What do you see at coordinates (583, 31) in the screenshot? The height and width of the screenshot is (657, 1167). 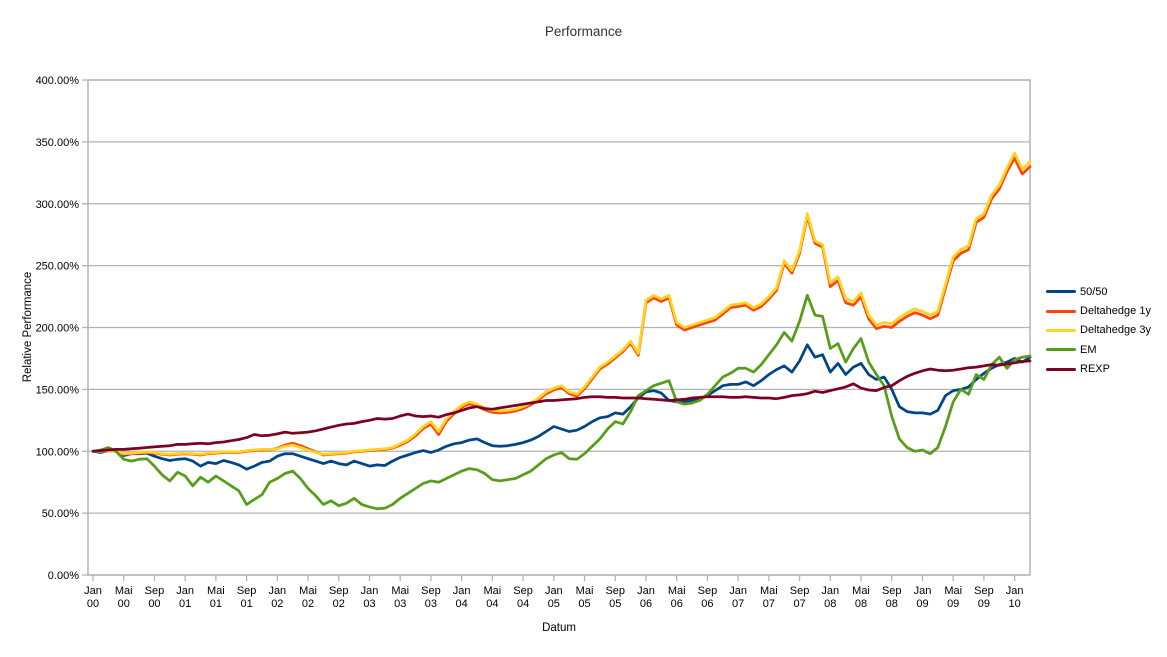 I see `chart-title: Performance` at bounding box center [583, 31].